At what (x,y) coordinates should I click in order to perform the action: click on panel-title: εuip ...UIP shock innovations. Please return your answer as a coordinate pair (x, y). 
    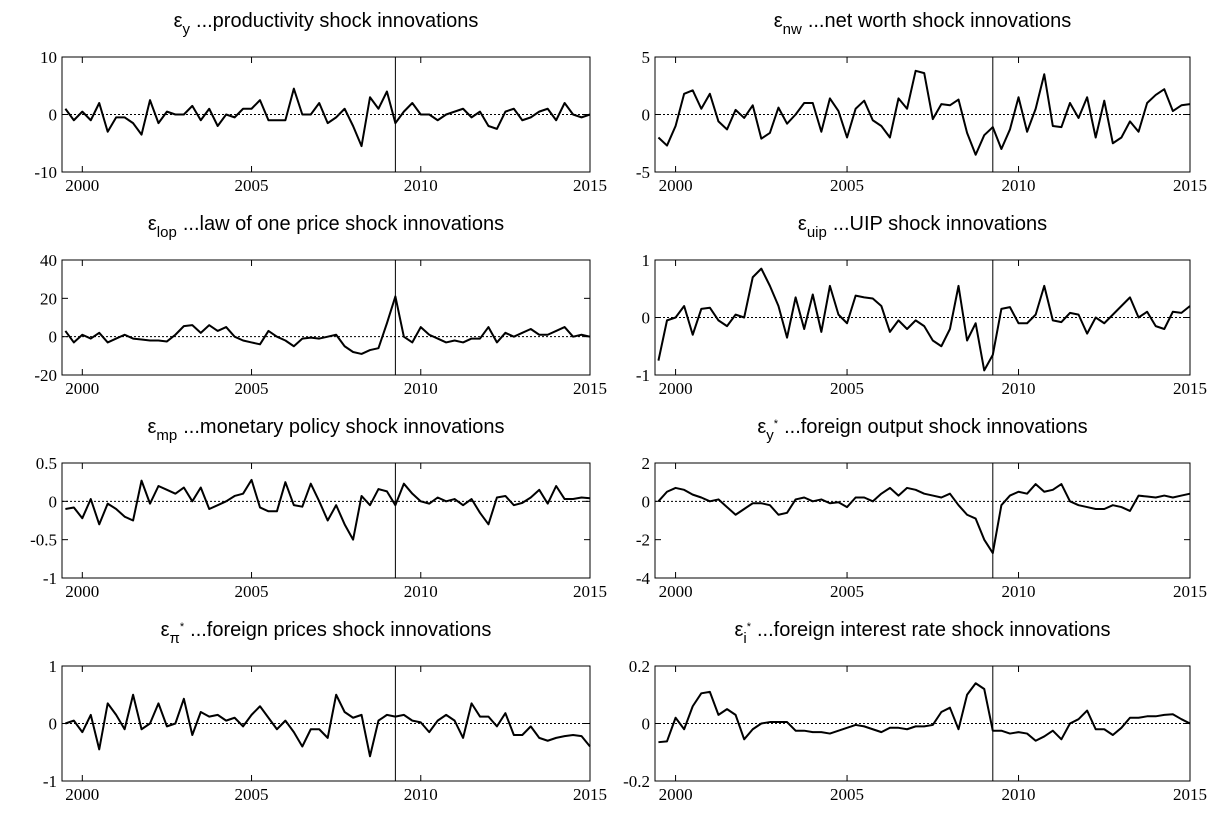
    Looking at the image, I should click on (922, 227).